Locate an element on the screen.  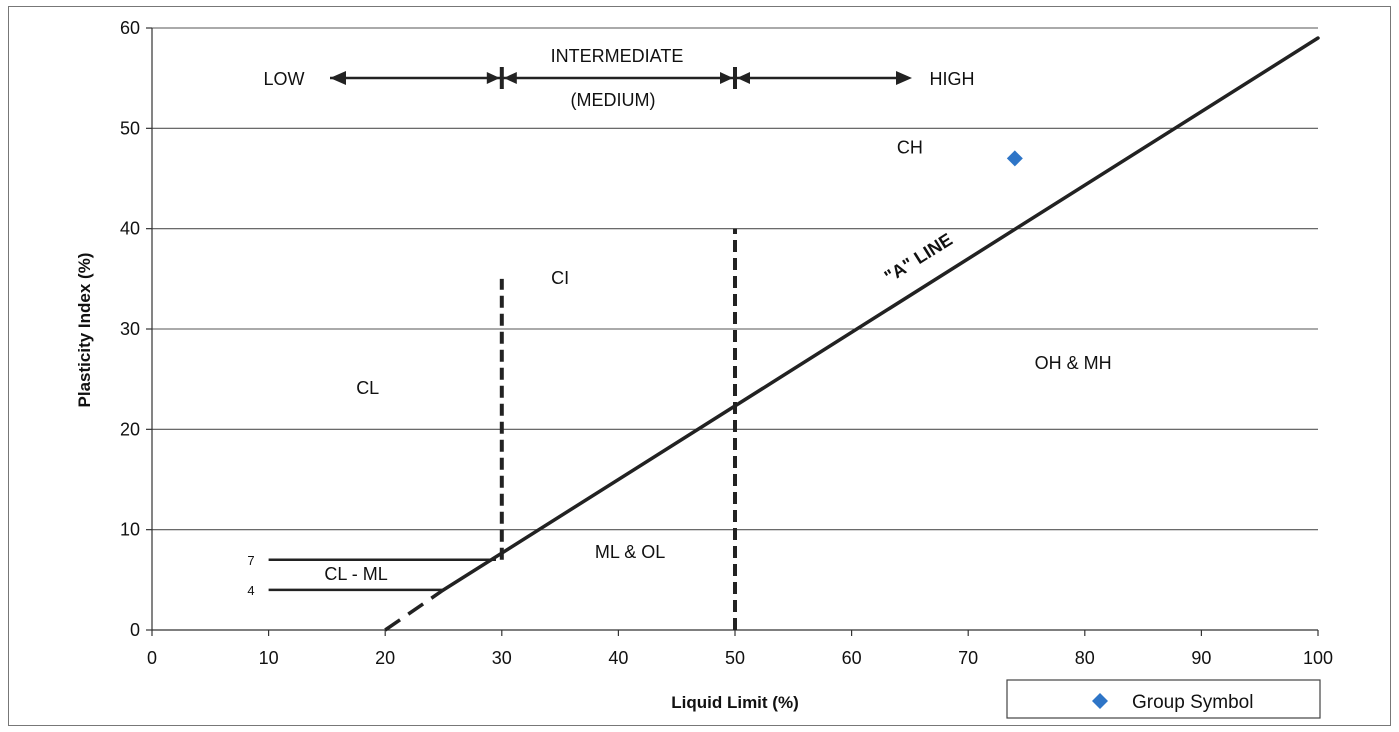
legend: Group Symbol is located at coordinates (1163, 699).